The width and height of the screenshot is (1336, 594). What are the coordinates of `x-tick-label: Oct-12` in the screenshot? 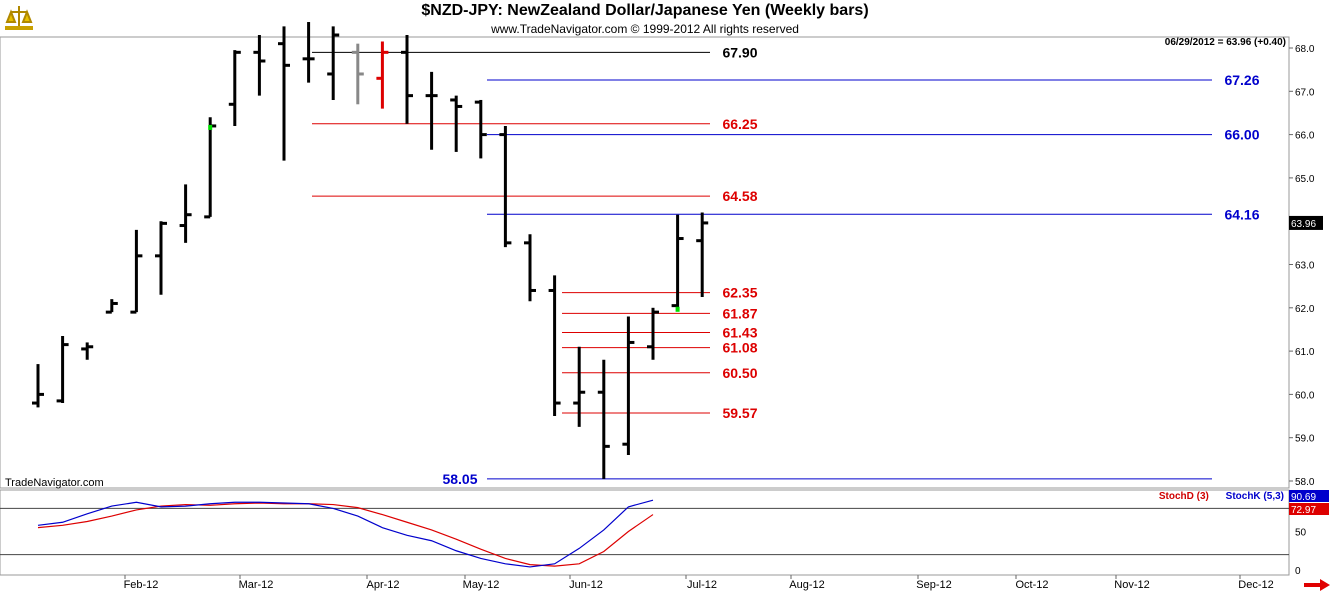 It's located at (1031, 585).